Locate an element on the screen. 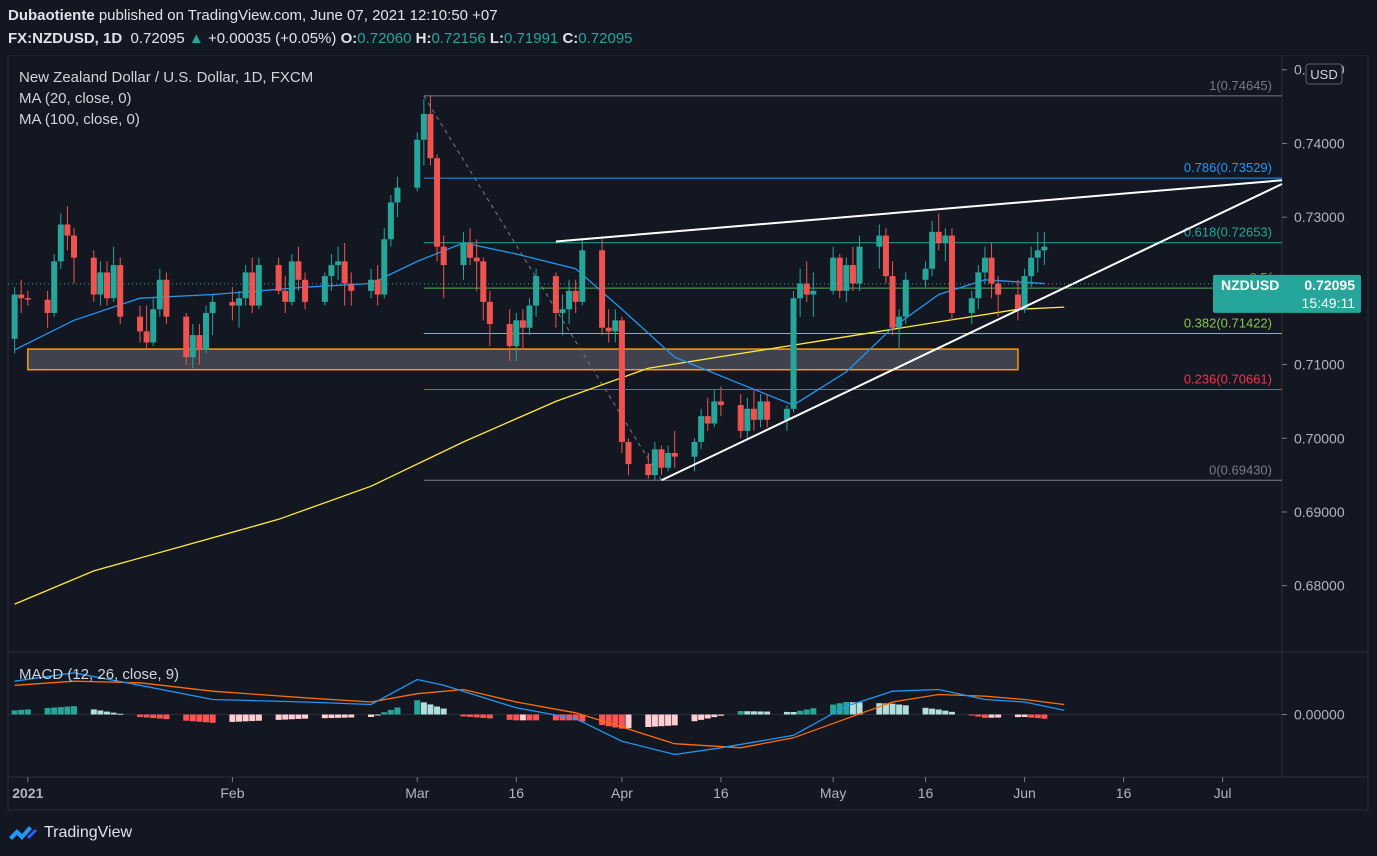  currency-badge: USD is located at coordinates (1323, 74).